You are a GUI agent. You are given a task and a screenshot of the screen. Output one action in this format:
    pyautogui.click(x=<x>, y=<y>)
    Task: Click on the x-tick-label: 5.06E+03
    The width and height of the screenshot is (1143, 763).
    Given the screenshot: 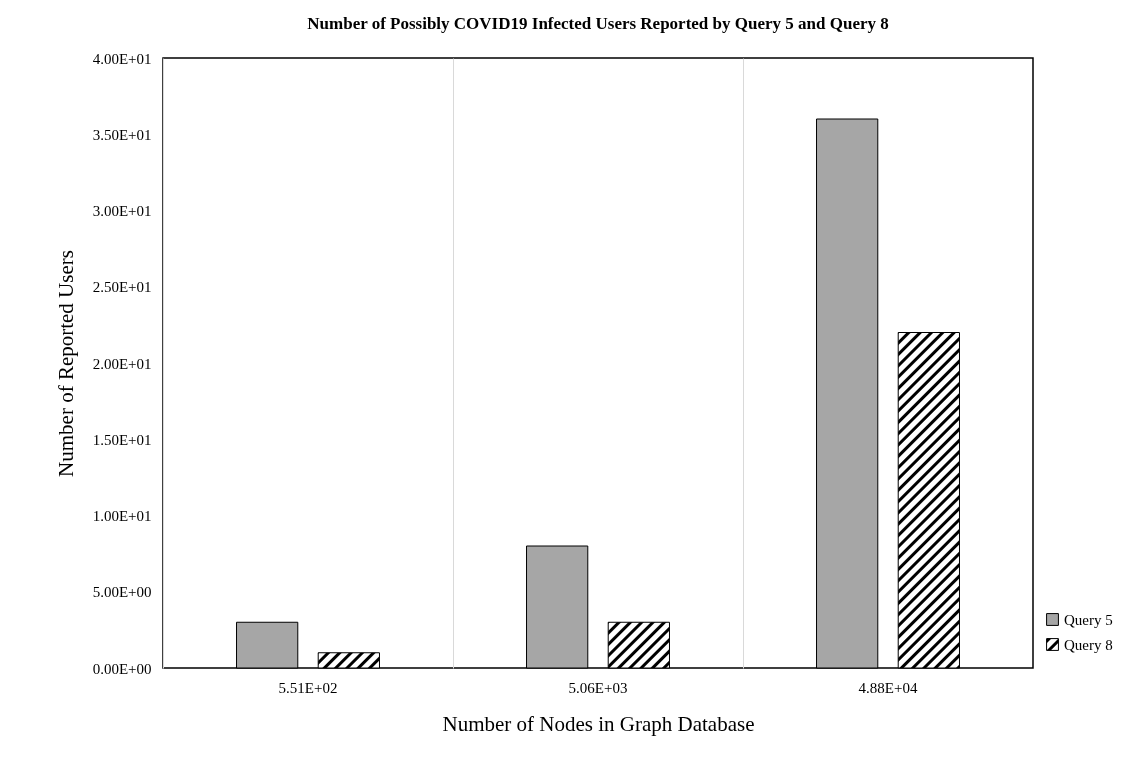 What is the action you would take?
    pyautogui.click(x=598, y=687)
    